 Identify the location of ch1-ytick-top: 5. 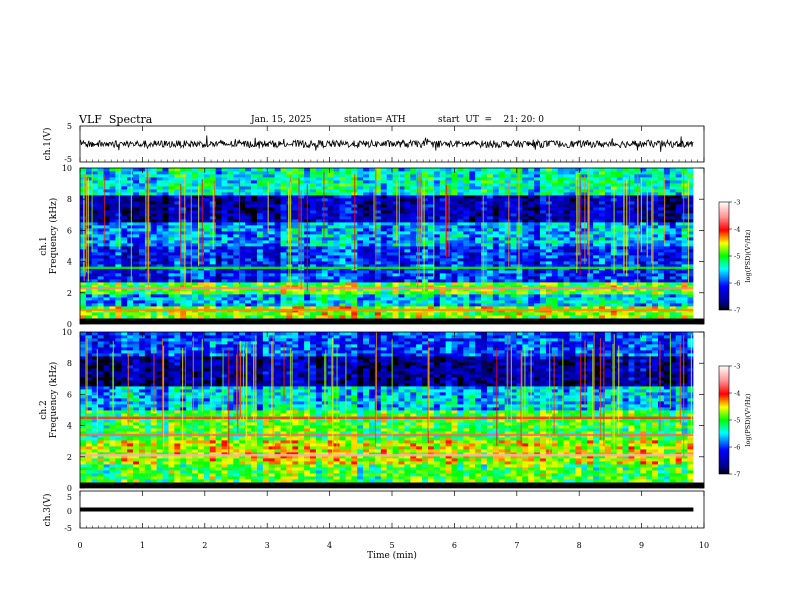
(69, 126).